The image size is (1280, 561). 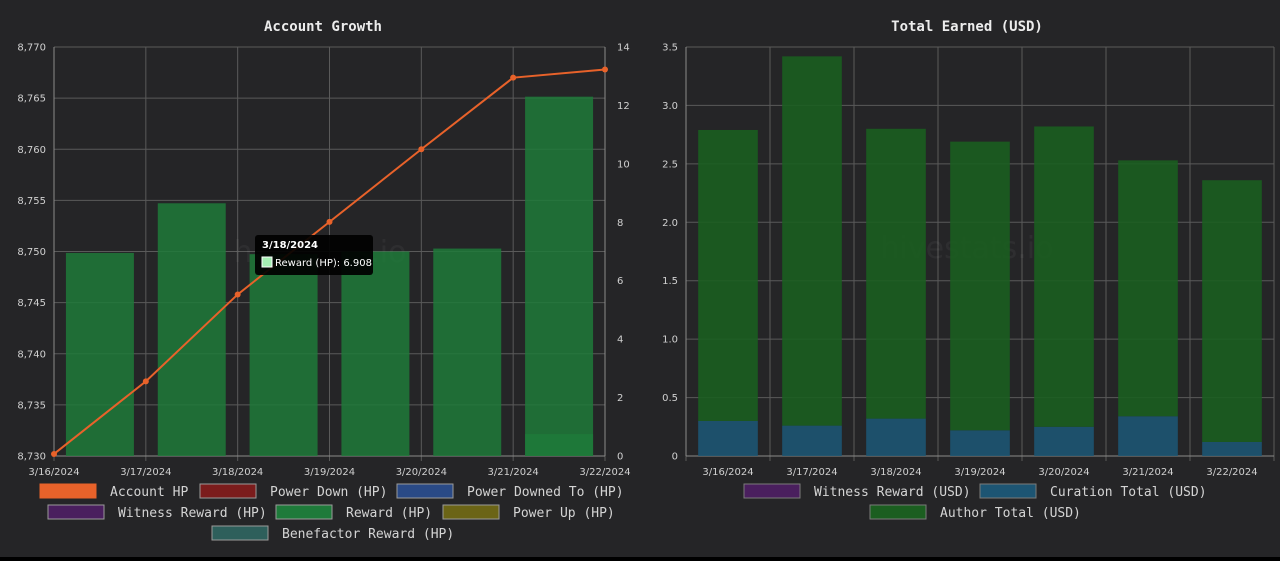 I want to click on legend-label-witness-reward-usd: Witness Reward (USD), so click(x=892, y=492).